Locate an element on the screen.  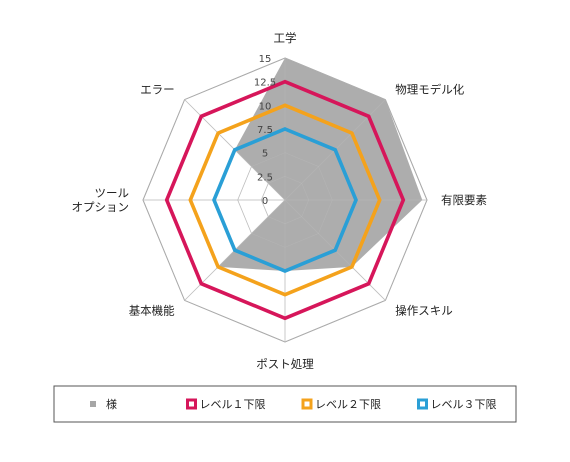
tick-label: 2.5 is located at coordinates (265, 177).